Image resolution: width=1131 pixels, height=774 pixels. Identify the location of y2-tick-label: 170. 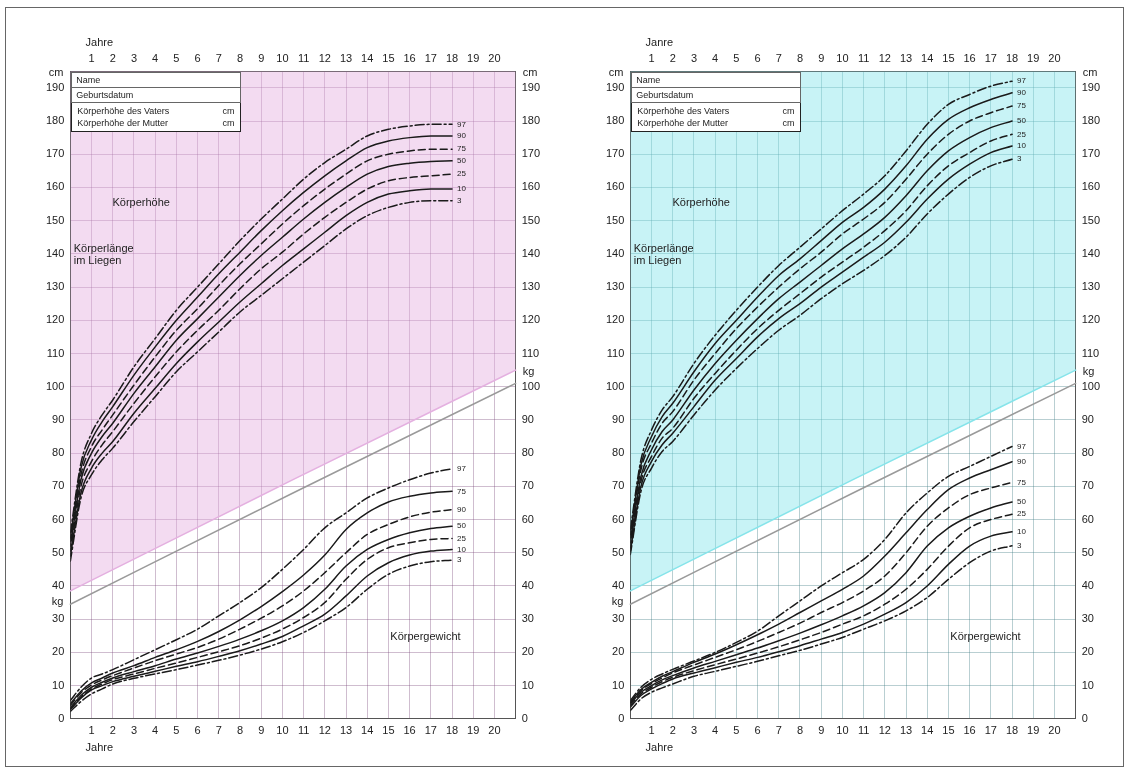
(1091, 153).